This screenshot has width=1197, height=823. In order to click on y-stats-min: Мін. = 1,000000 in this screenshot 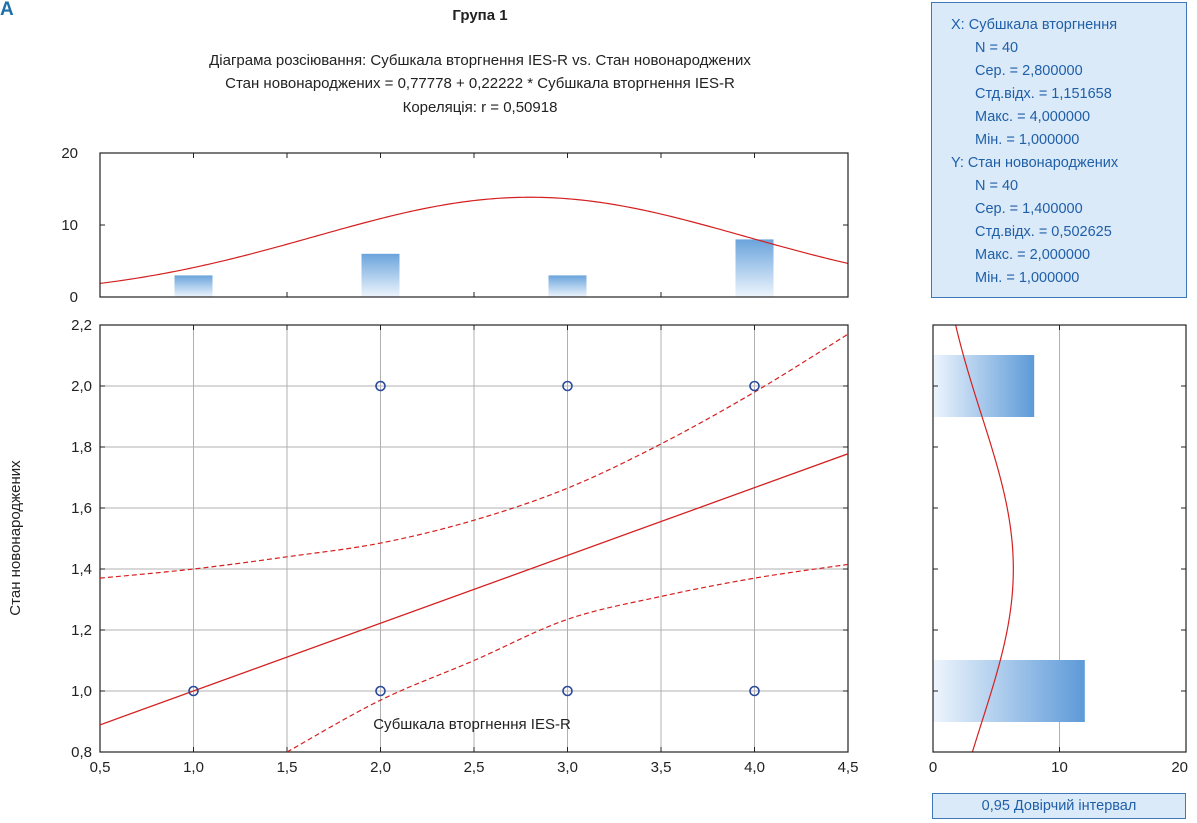, I will do `click(1027, 278)`.